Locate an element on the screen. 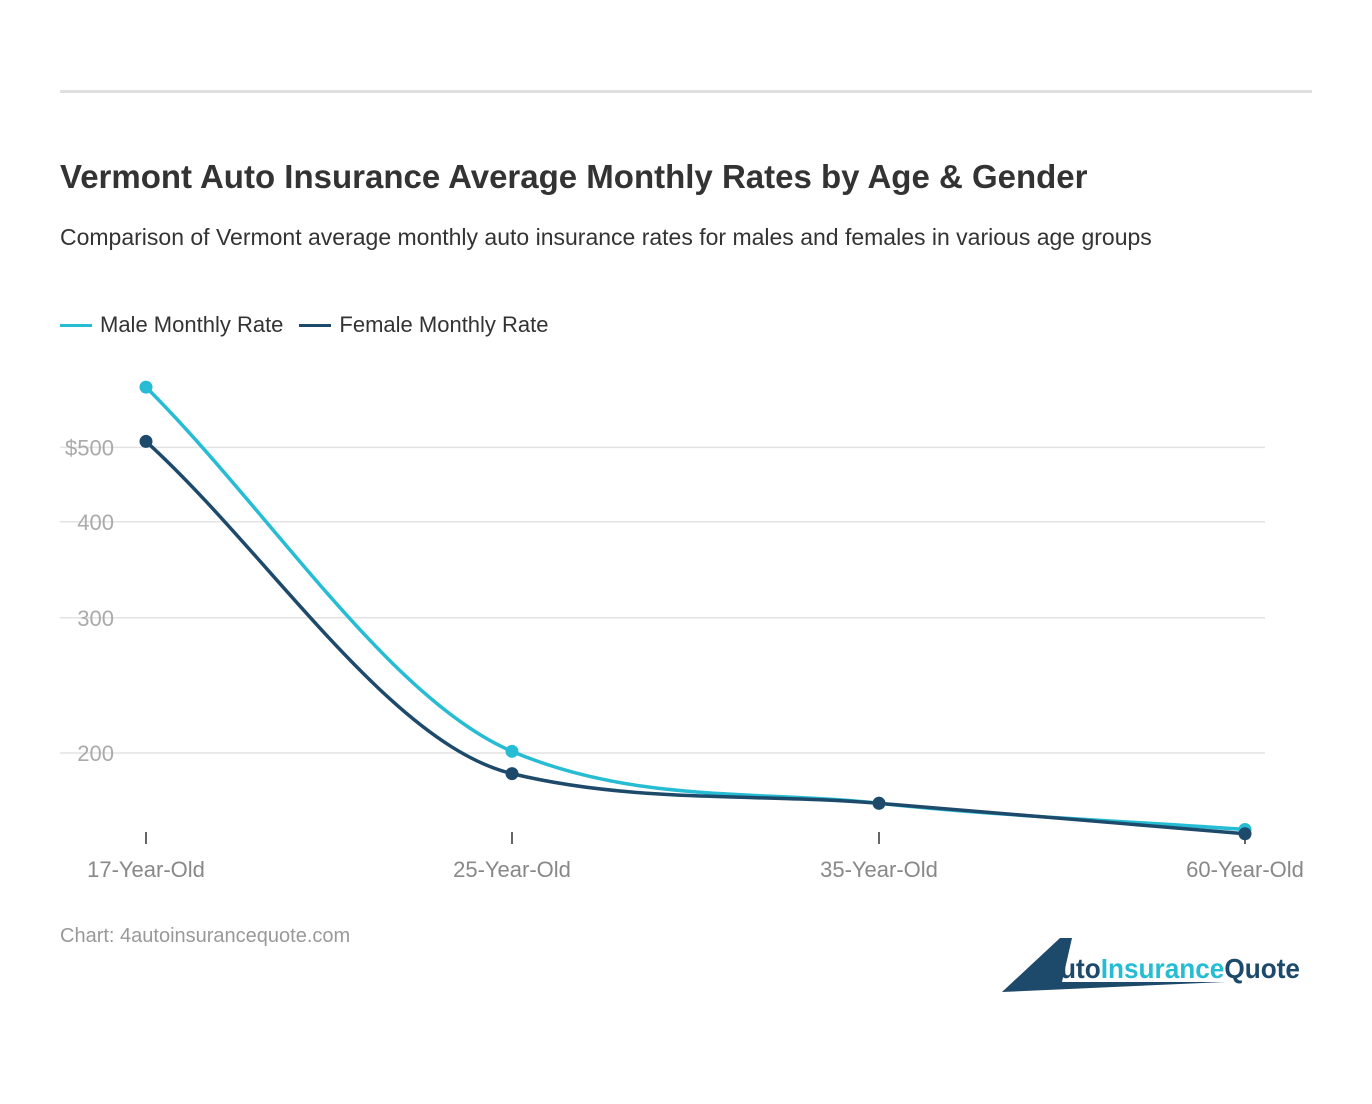  y-tick-label: 300 is located at coordinates (95, 618).